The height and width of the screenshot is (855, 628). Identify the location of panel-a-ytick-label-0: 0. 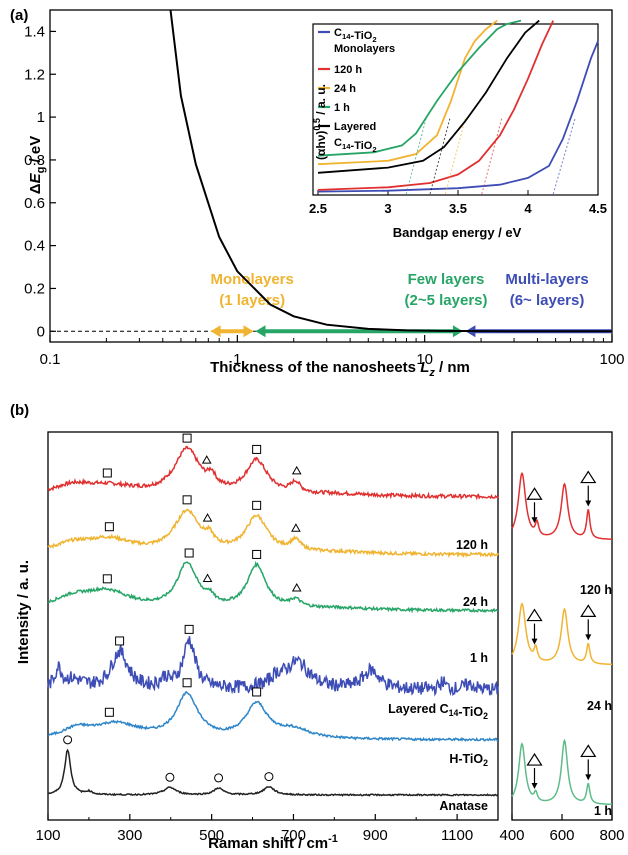
(41, 331).